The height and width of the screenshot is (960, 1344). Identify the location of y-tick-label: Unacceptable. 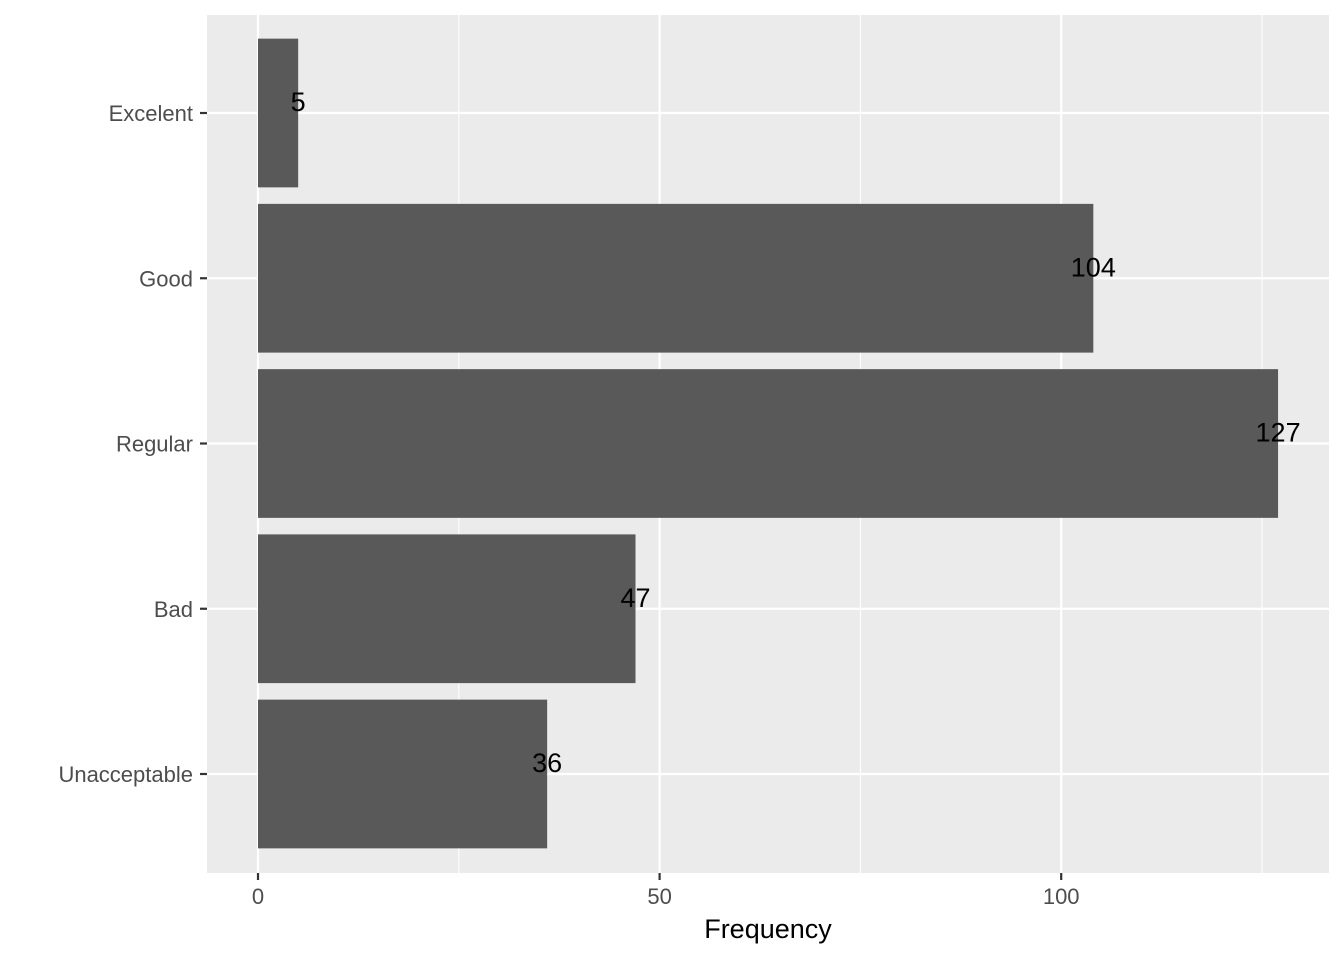
(125, 774).